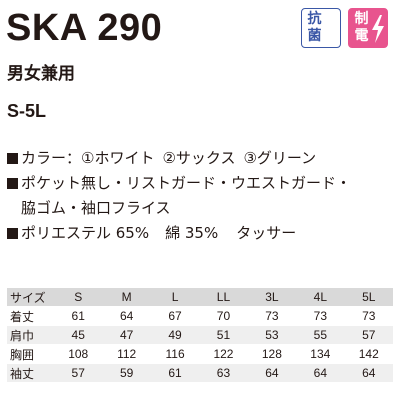 Image resolution: width=400 pixels, height=400 pixels. I want to click on size-header-cell: 5L, so click(368, 297).